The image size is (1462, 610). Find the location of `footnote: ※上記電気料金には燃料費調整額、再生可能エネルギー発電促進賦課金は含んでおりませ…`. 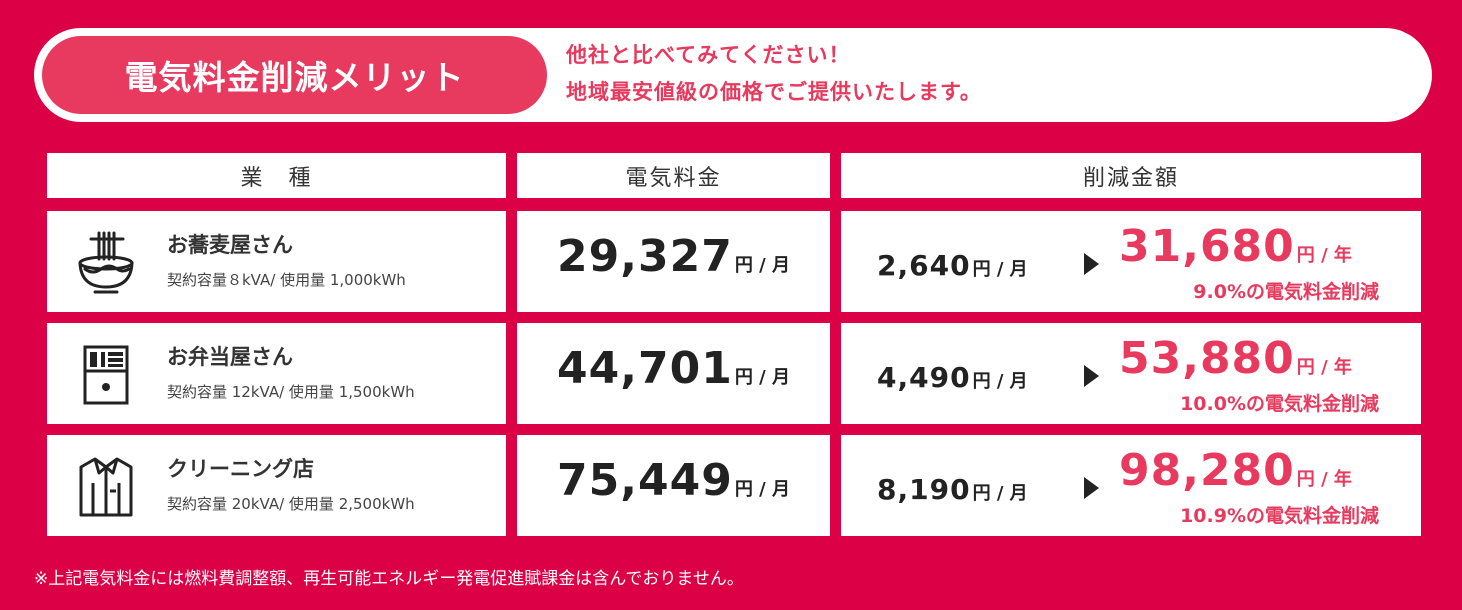

footnote: ※上記電気料金には燃料費調整額、再生可能エネルギー発電促進賦課金は含んでおりませ… is located at coordinates (389, 579).